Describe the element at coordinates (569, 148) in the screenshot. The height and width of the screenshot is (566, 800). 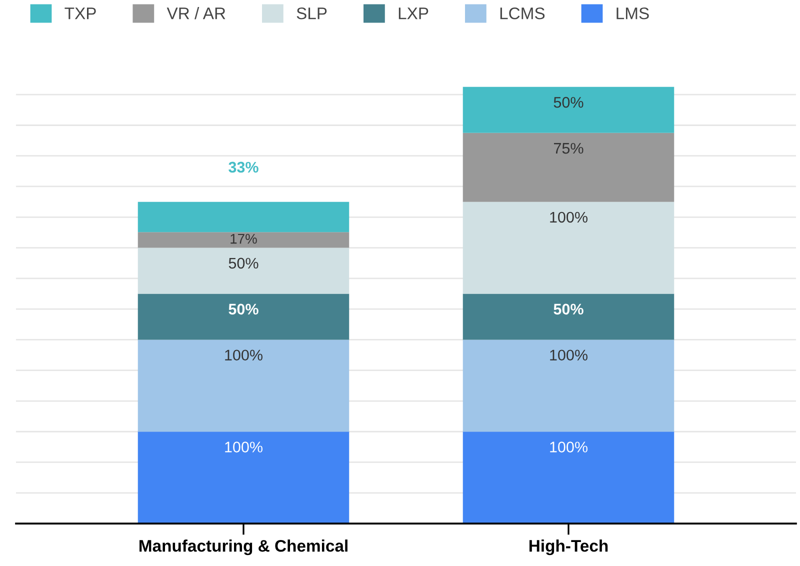
I see `data-label: 75%` at that location.